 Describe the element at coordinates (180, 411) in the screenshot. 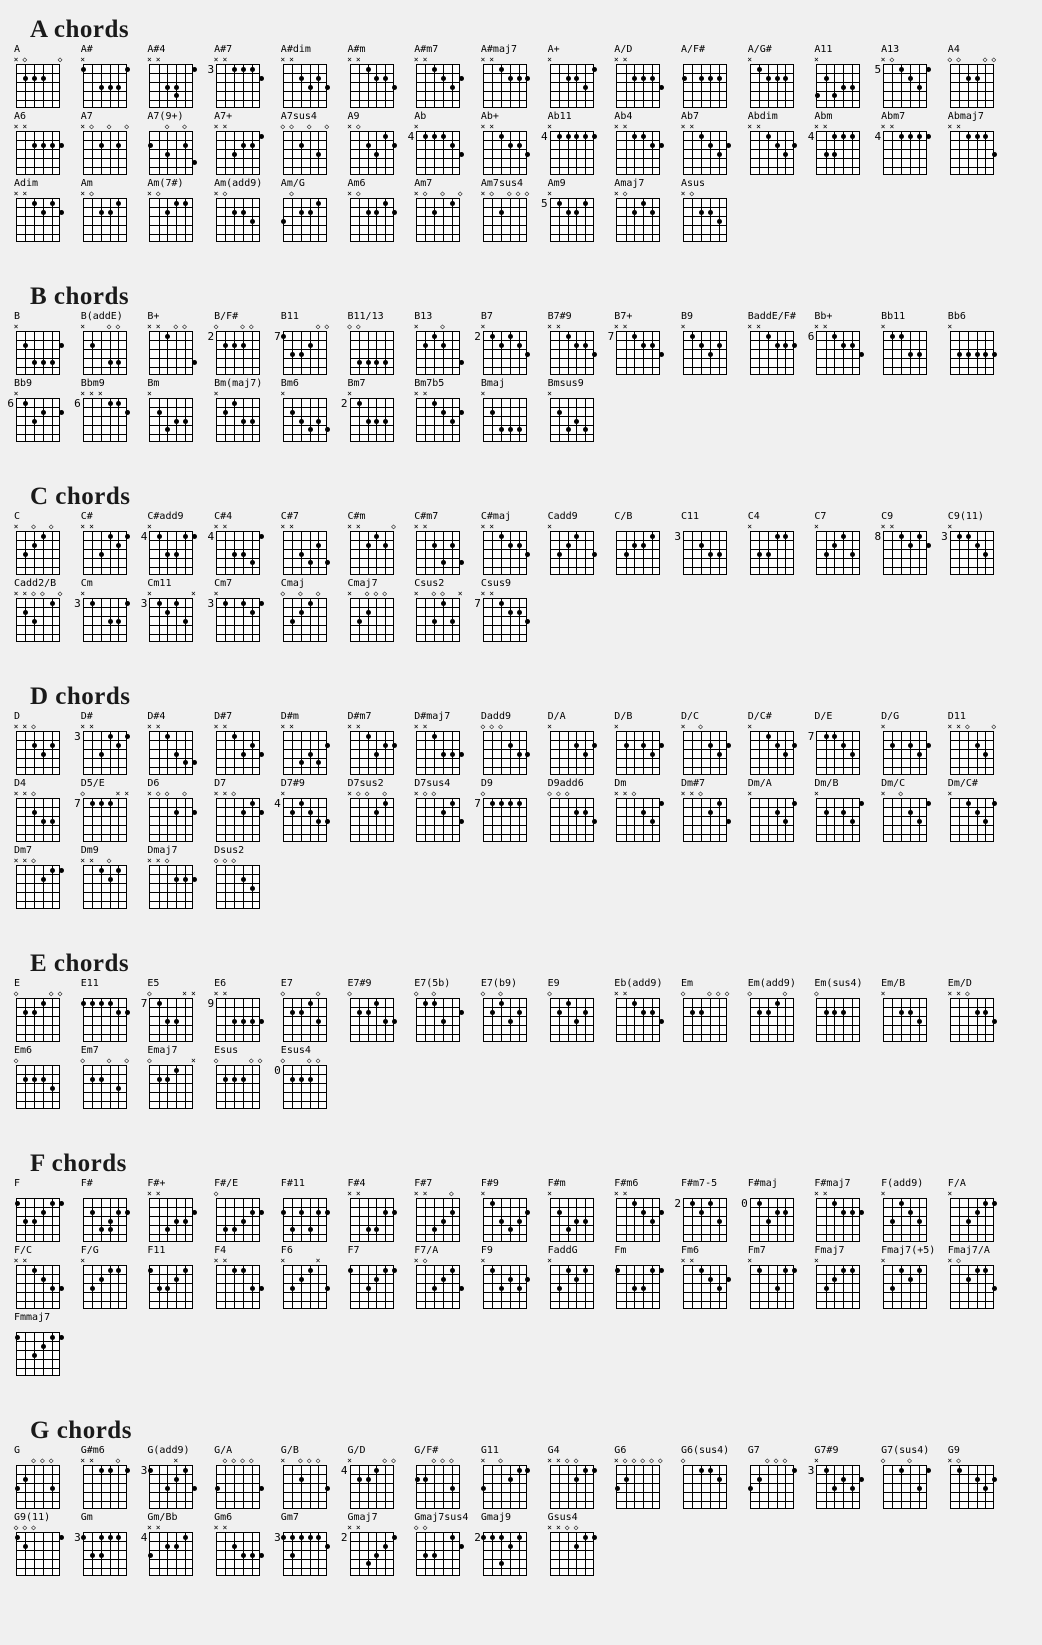

I see `chord-diagram: Bm ×` at that location.